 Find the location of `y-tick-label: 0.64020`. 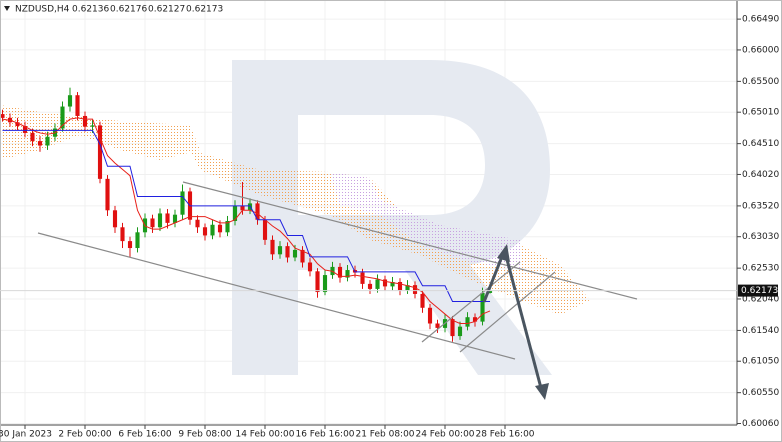

y-tick-label: 0.64020 is located at coordinates (760, 175).